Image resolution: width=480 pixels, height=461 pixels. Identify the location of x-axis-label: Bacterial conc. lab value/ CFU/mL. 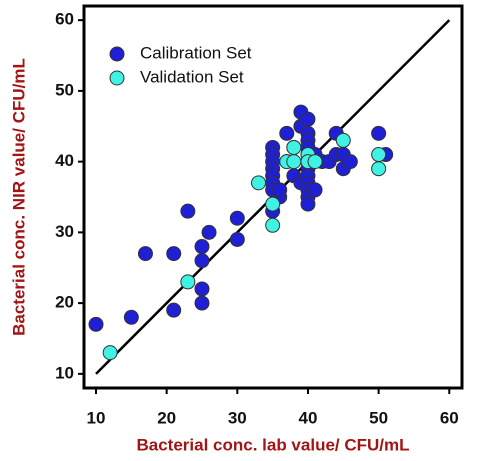
(272, 444).